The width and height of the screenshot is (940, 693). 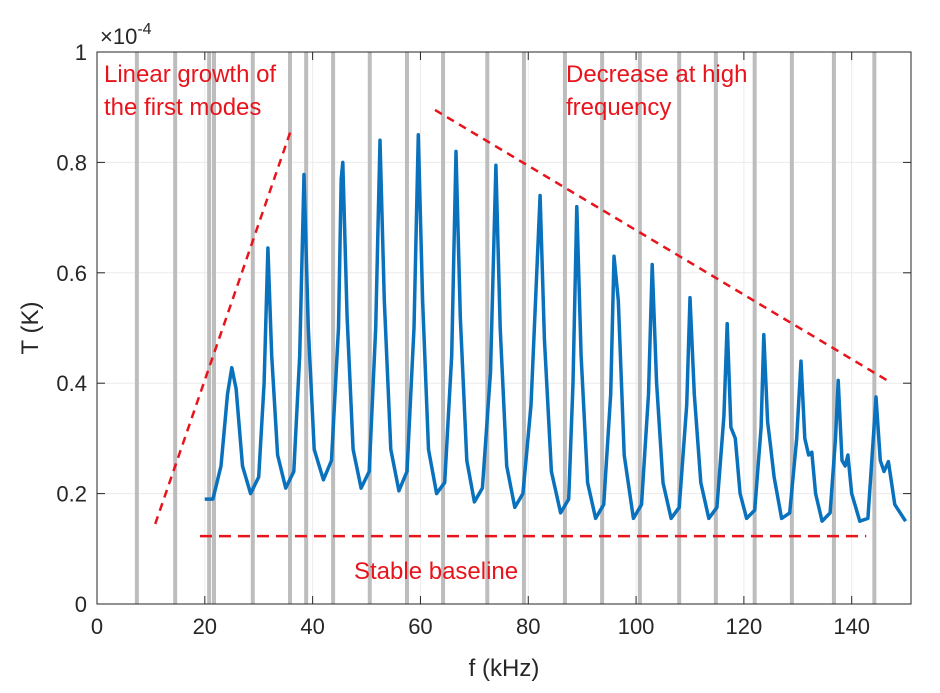 What do you see at coordinates (312, 626) in the screenshot?
I see `x-tick-label: 40` at bounding box center [312, 626].